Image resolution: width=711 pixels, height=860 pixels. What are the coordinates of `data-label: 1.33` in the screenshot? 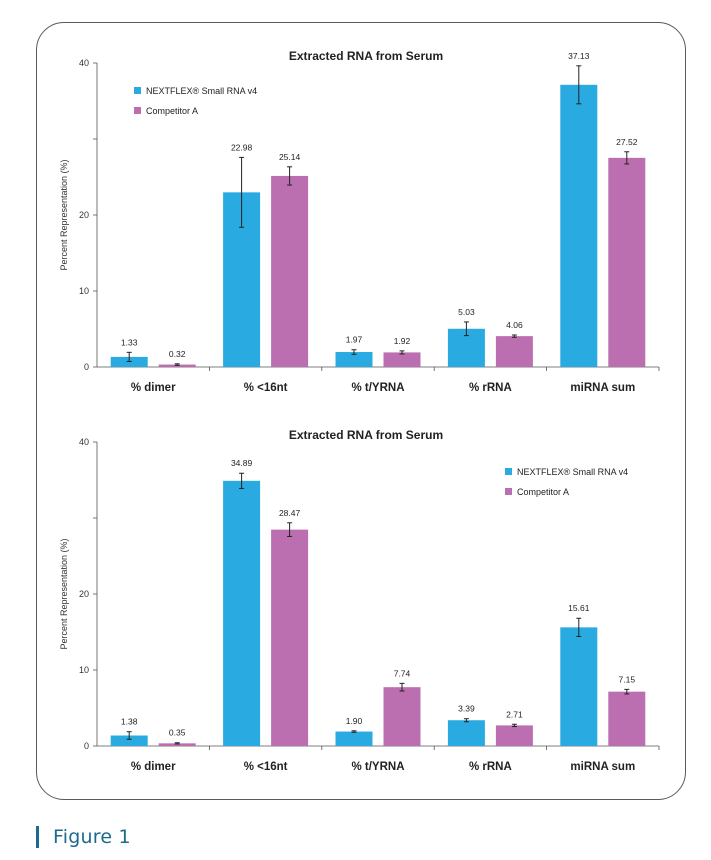 It's located at (129, 342).